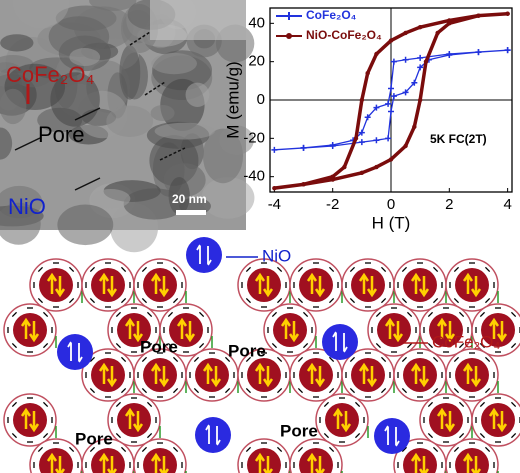 The height and width of the screenshot is (473, 520). Describe the element at coordinates (391, 204) in the screenshot. I see `x-tick-label: 0` at that location.